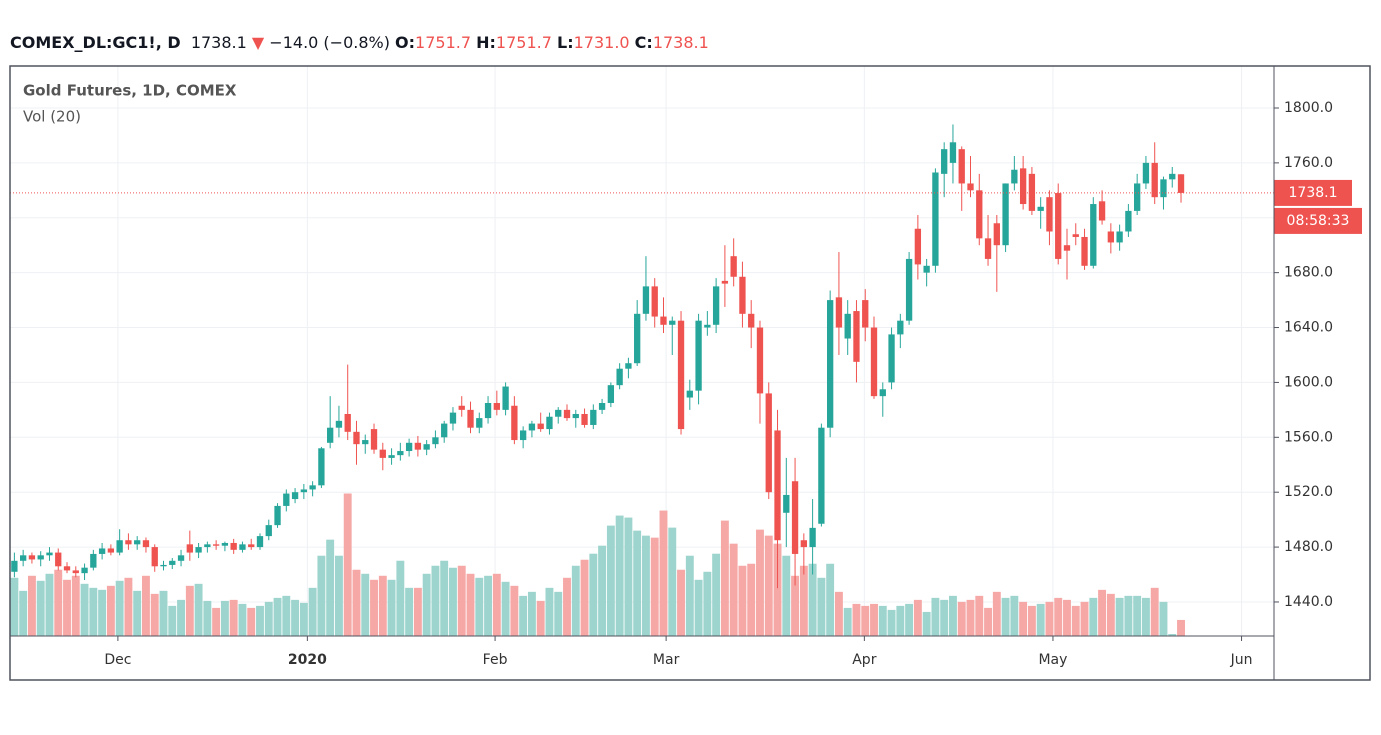 Image resolution: width=1381 pixels, height=735 pixels. I want to click on y-tick-label: 1440.0, so click(1308, 602).